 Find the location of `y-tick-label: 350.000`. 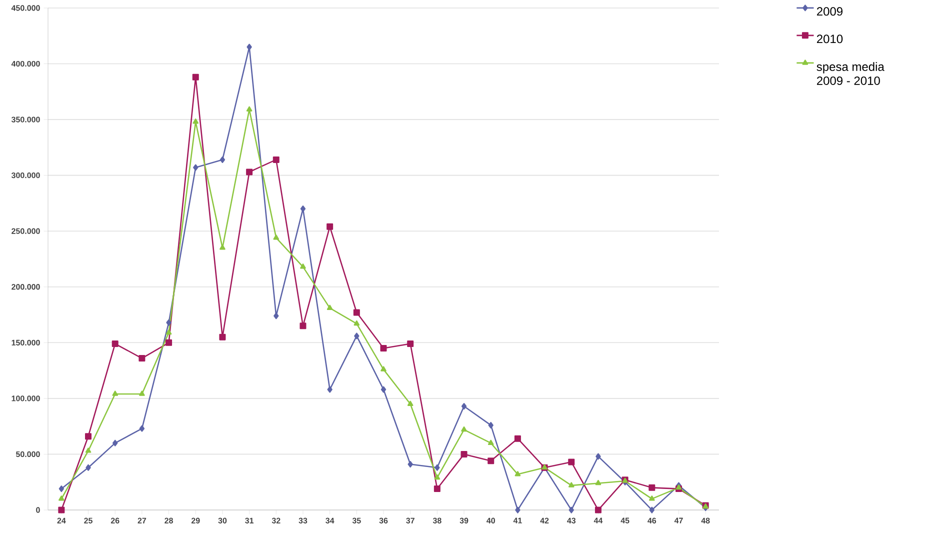

y-tick-label: 350.000 is located at coordinates (25, 119).